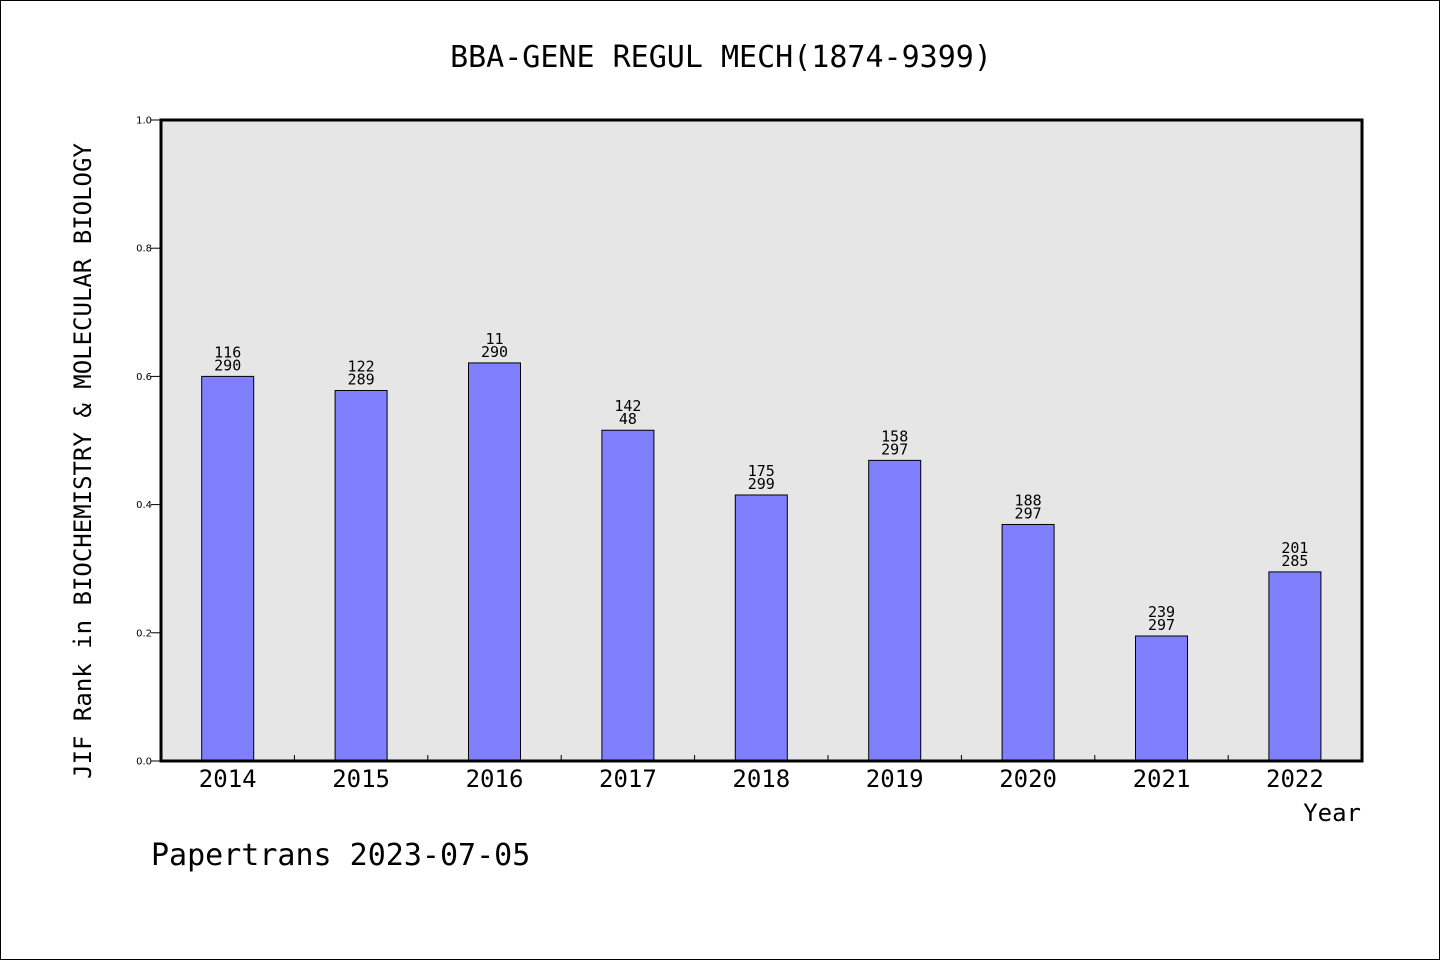 The width and height of the screenshot is (1440, 961). Describe the element at coordinates (627, 406) in the screenshot. I see `data-label-rank: 142` at that location.